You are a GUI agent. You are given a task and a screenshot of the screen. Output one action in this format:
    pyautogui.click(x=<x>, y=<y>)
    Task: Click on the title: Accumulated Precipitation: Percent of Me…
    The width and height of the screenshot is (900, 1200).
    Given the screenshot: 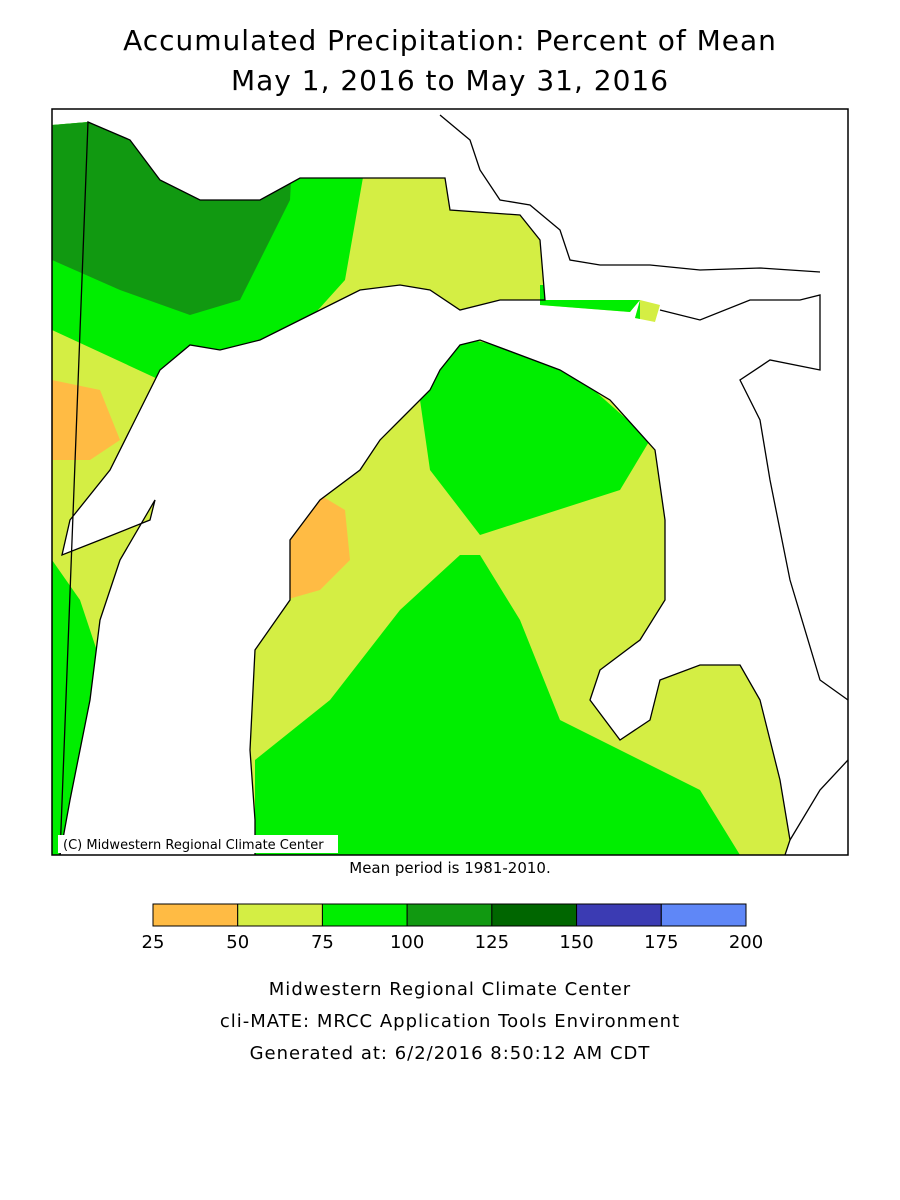 What is the action you would take?
    pyautogui.click(x=450, y=40)
    